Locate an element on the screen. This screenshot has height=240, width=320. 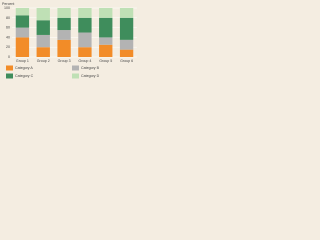
x-tick-label: Group 4 is located at coordinates (84, 61).